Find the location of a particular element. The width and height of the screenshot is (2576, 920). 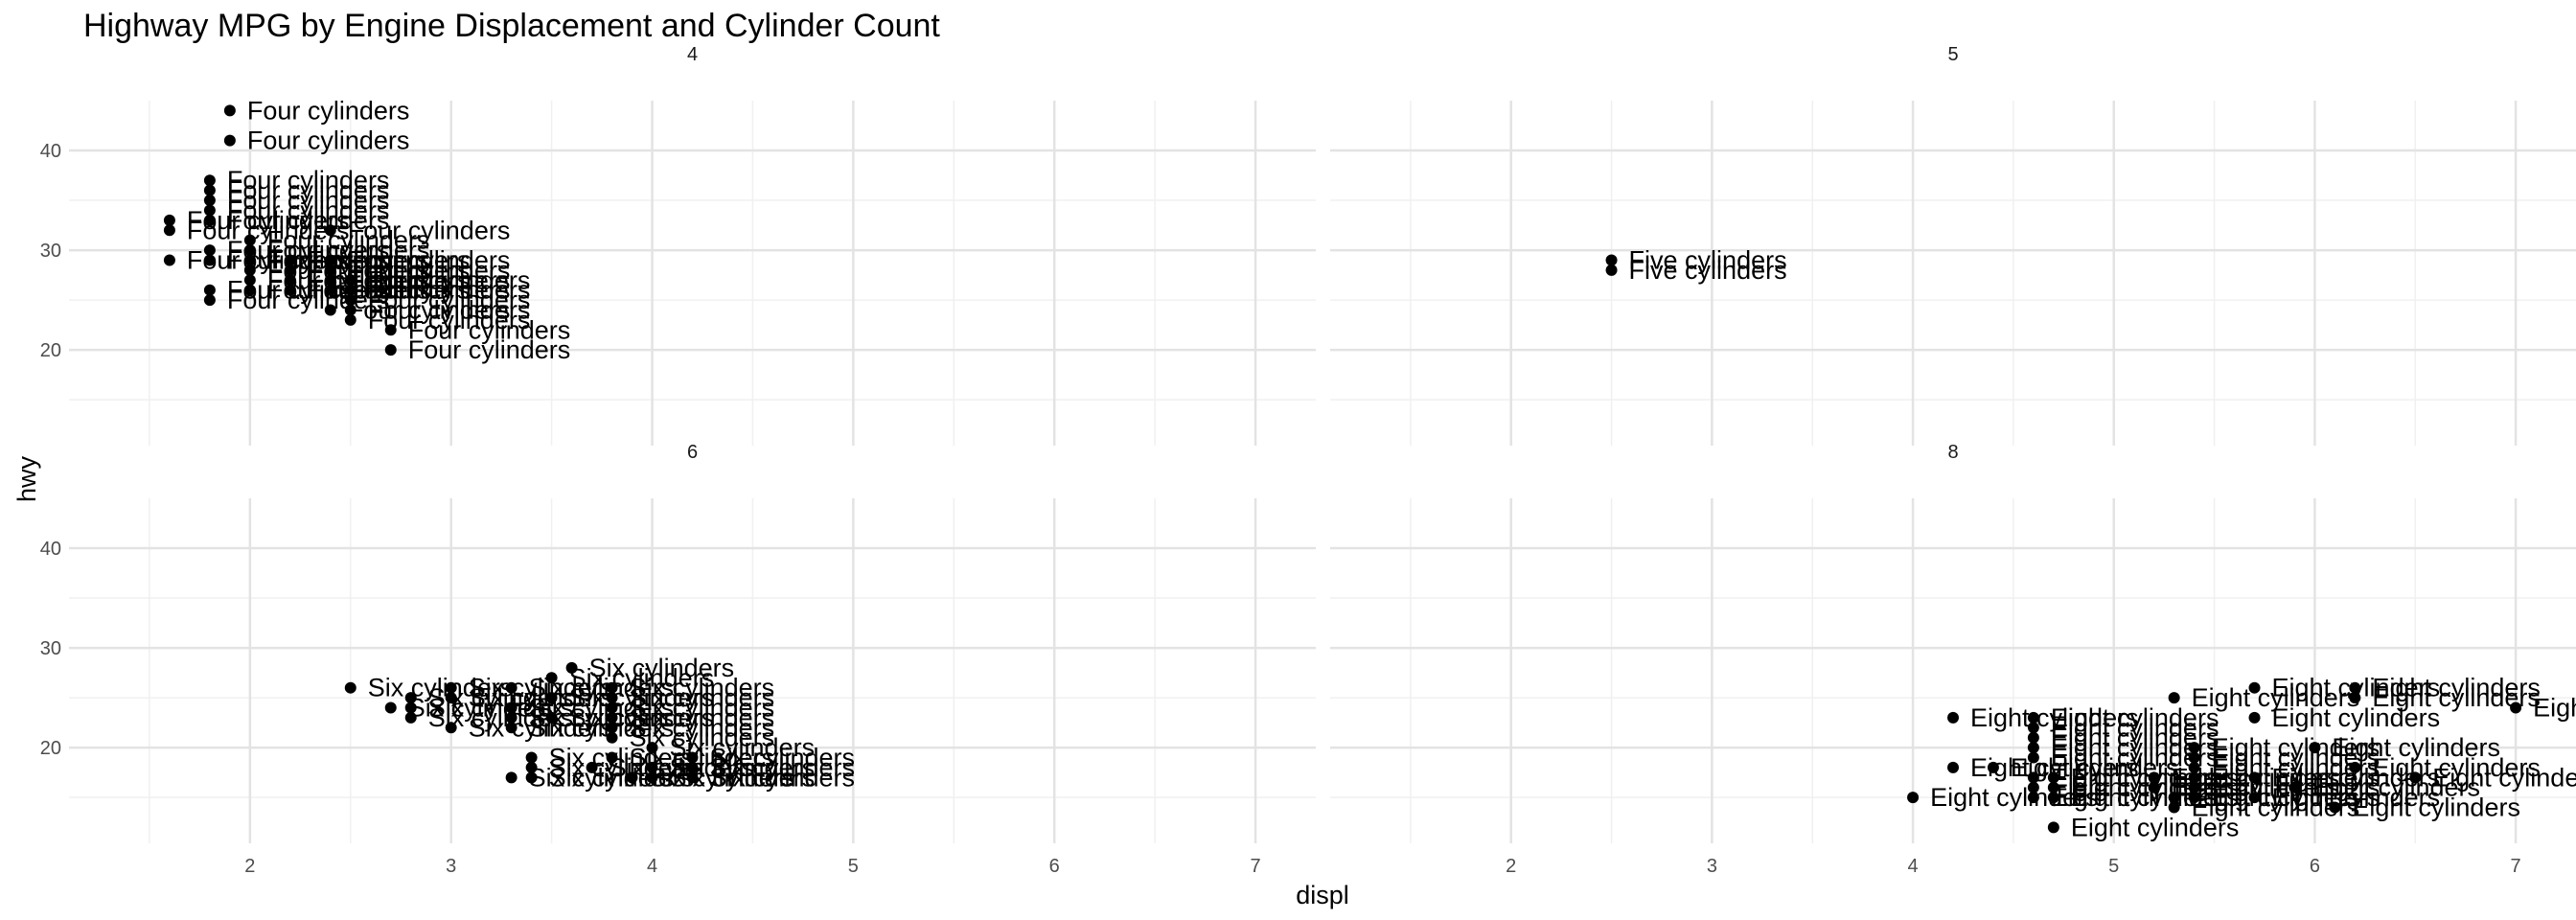

x-tick-label: 6 is located at coordinates (1054, 866).